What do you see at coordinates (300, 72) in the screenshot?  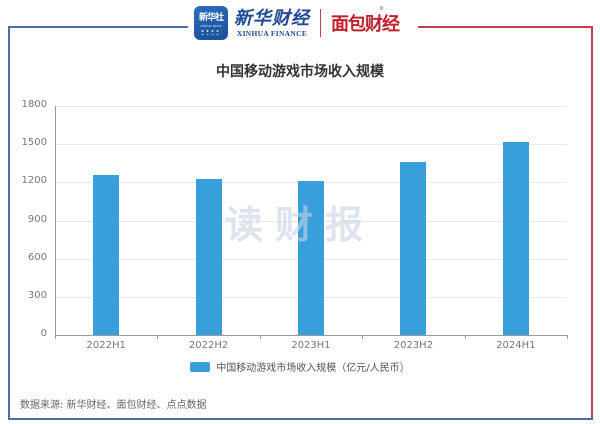 I see `chart-title: 中国移动游戏市场收入规模` at bounding box center [300, 72].